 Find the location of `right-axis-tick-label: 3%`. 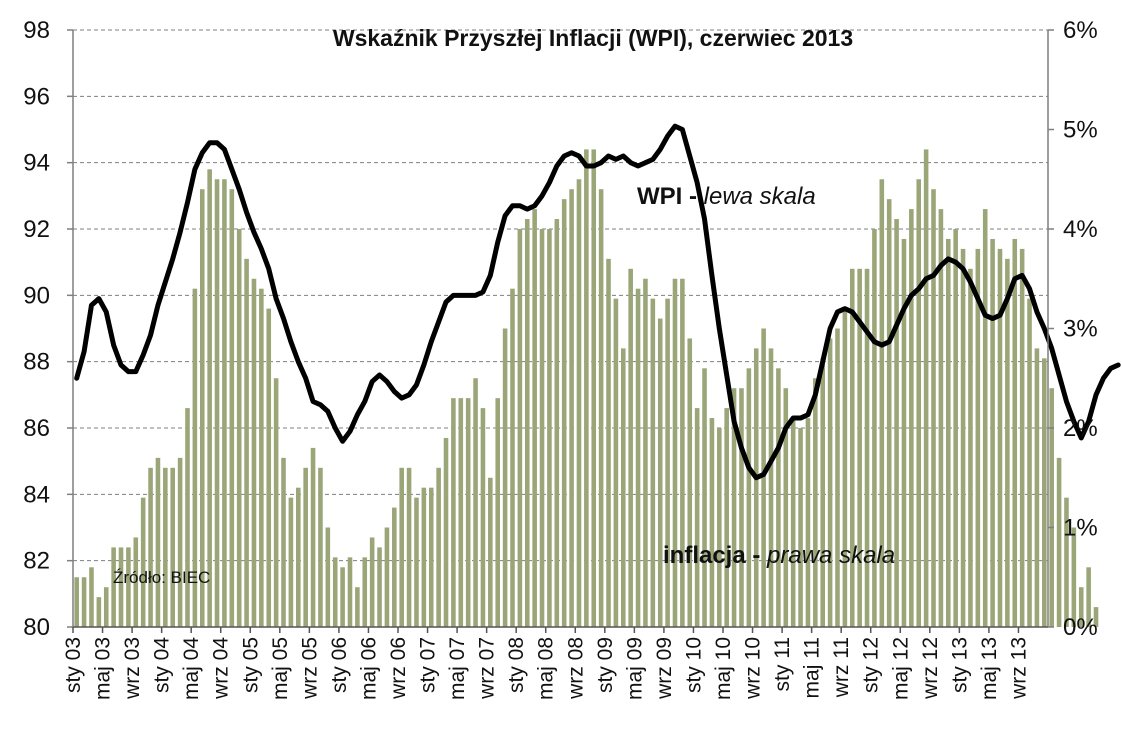

right-axis-tick-label: 3% is located at coordinates (1080, 329).